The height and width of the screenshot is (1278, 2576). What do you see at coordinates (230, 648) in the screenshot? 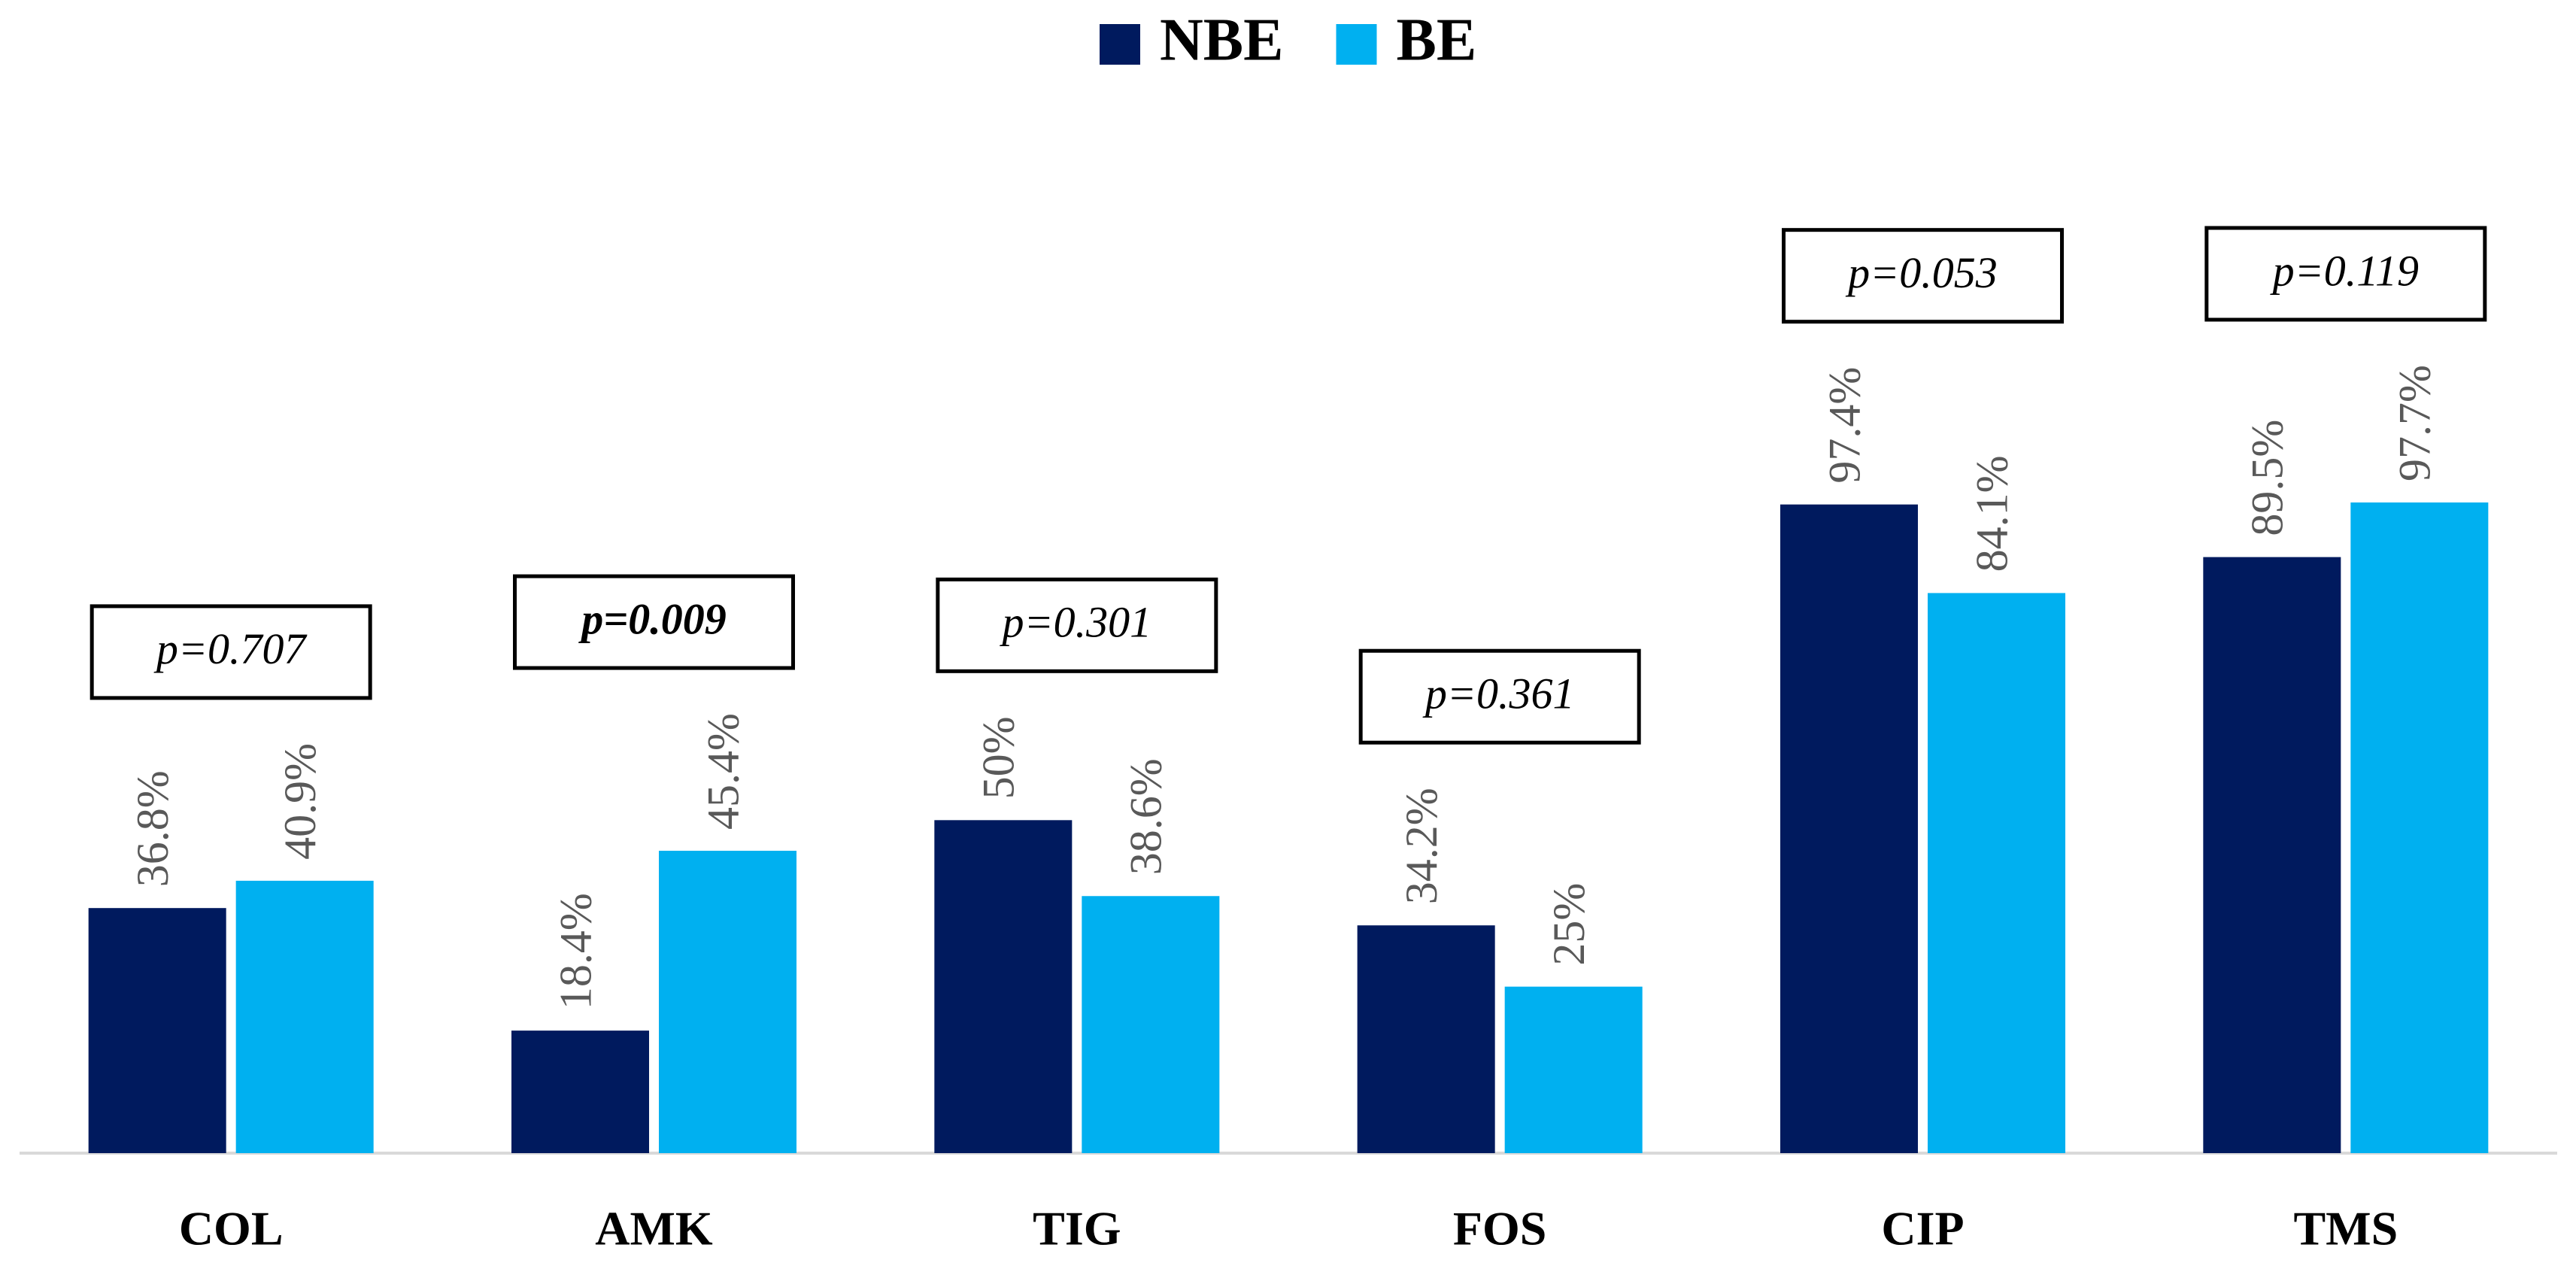
I see `p-value: p=0.707` at bounding box center [230, 648].